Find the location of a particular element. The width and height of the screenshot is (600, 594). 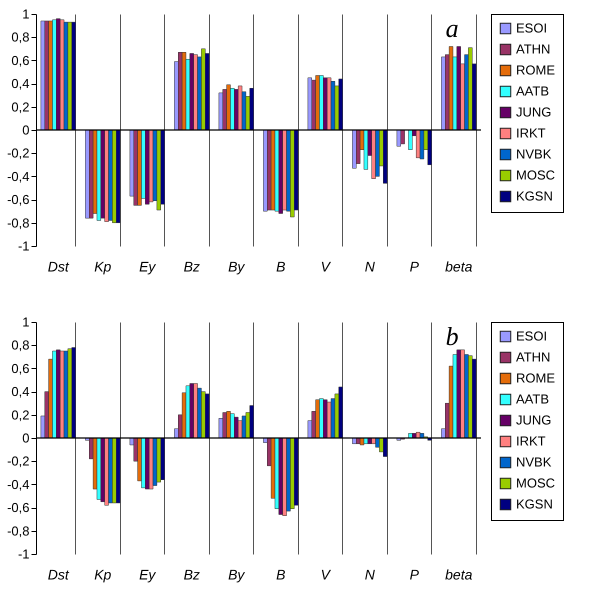

y-tick-label: -0,6 is located at coordinates (18, 508).